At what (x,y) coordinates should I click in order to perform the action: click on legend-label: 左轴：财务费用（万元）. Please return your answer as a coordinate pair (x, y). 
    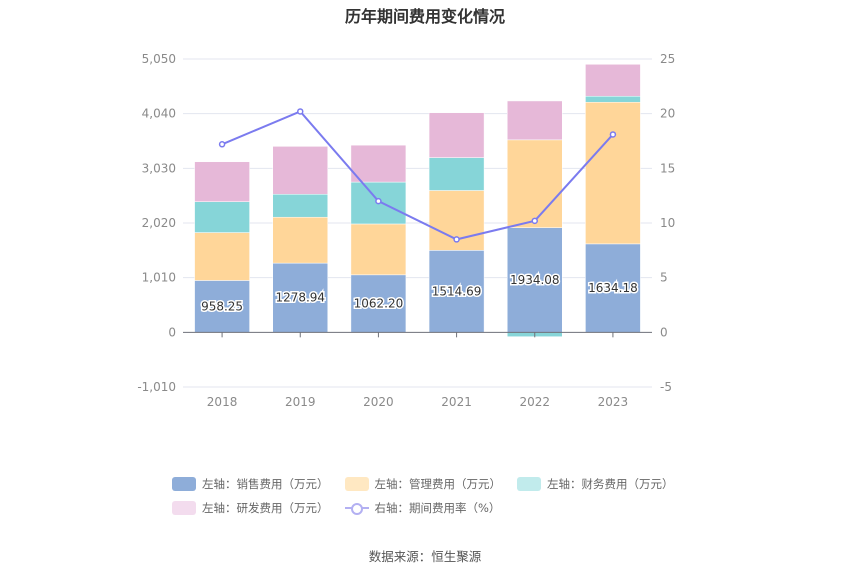
    Looking at the image, I should click on (610, 484).